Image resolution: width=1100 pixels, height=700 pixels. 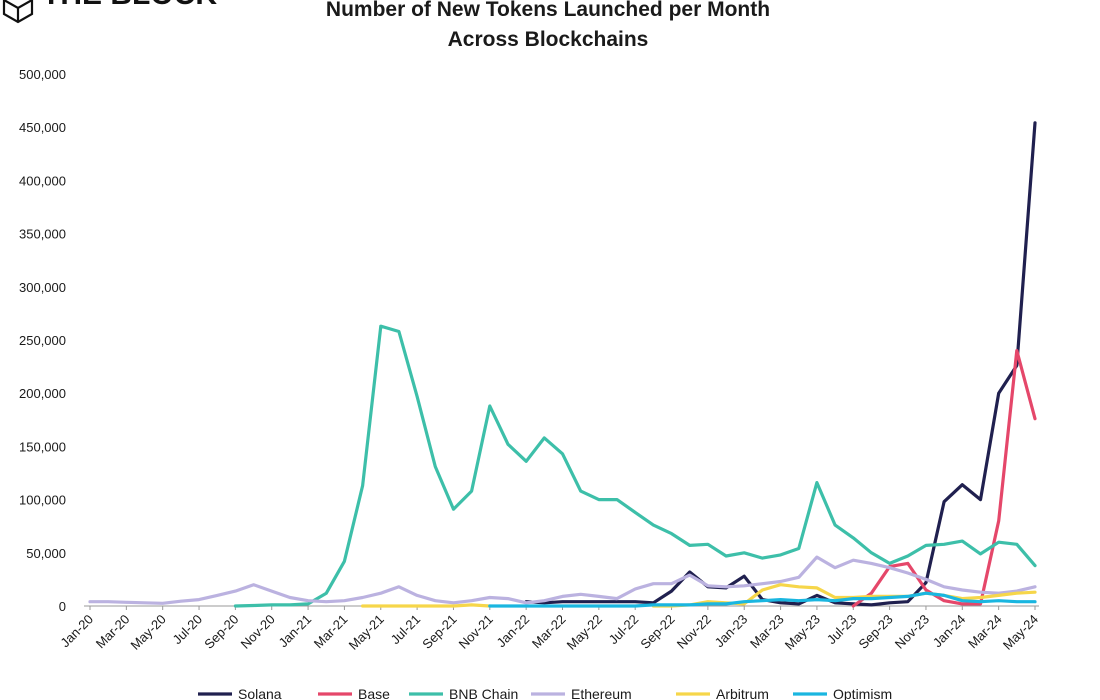 What do you see at coordinates (742, 693) in the screenshot?
I see `legend-label: Arbitrum` at bounding box center [742, 693].